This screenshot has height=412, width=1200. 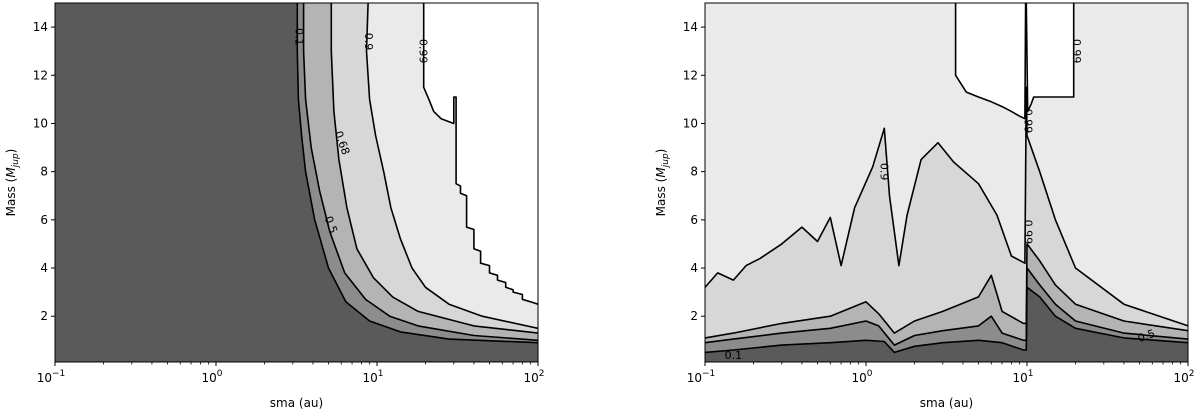 I want to click on contour-line-0.1, so click(x=946, y=320).